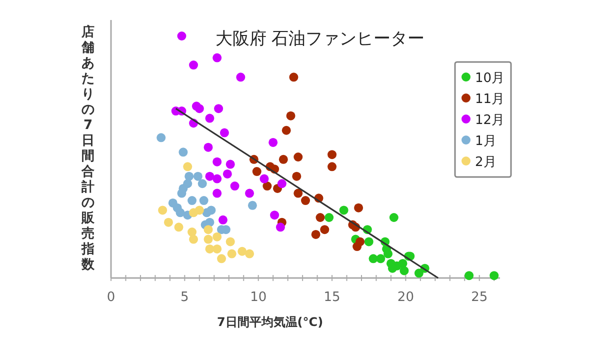 This screenshot has height=343, width=600. Describe the element at coordinates (490, 99) in the screenshot. I see `legend-label: 11月` at that location.